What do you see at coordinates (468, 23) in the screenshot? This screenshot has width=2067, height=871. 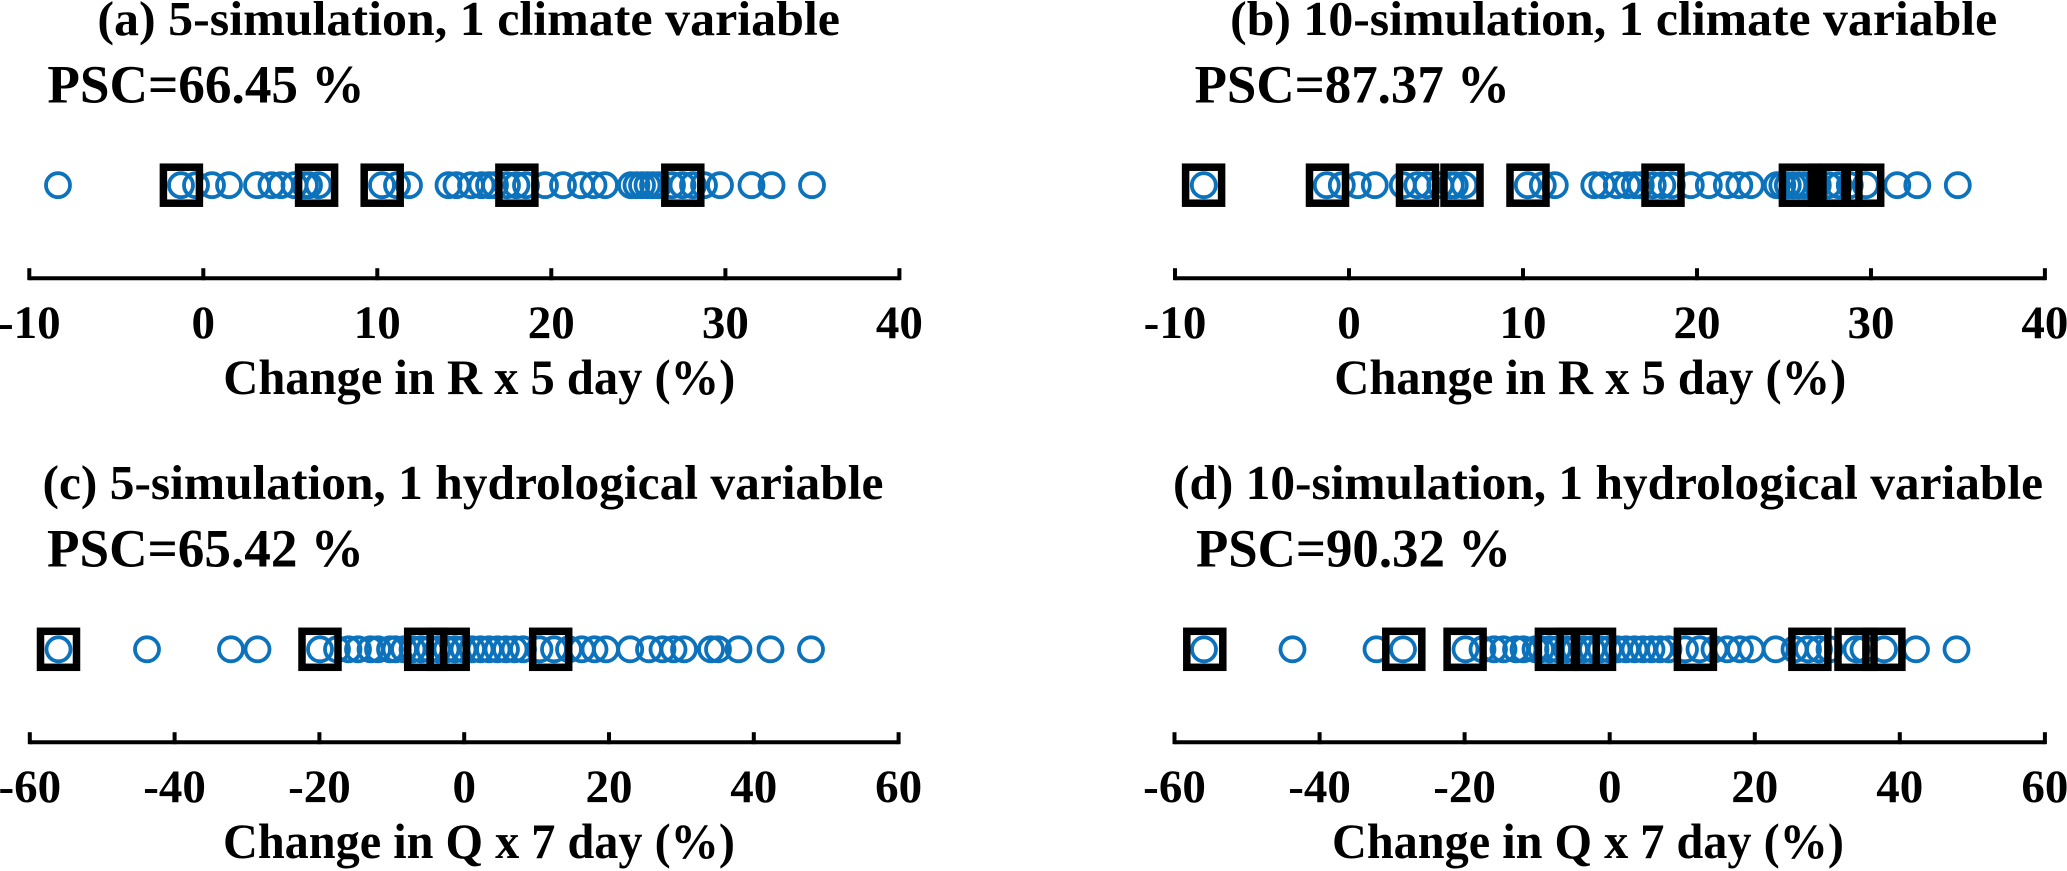 I see `svg-text:(a) 5-simulation, 1 climate va: (a) 5-simulation, 1 climate variable` at bounding box center [468, 23].